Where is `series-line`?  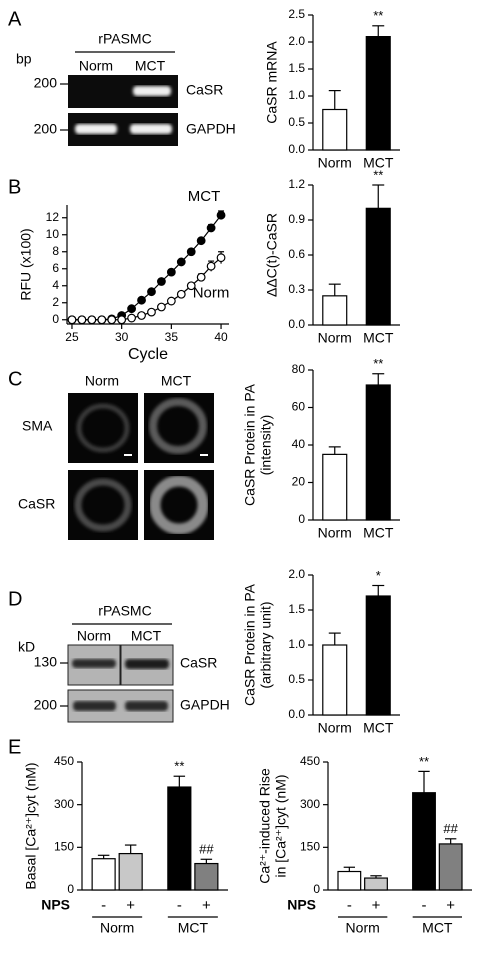
series-line is located at coordinates (146, 267).